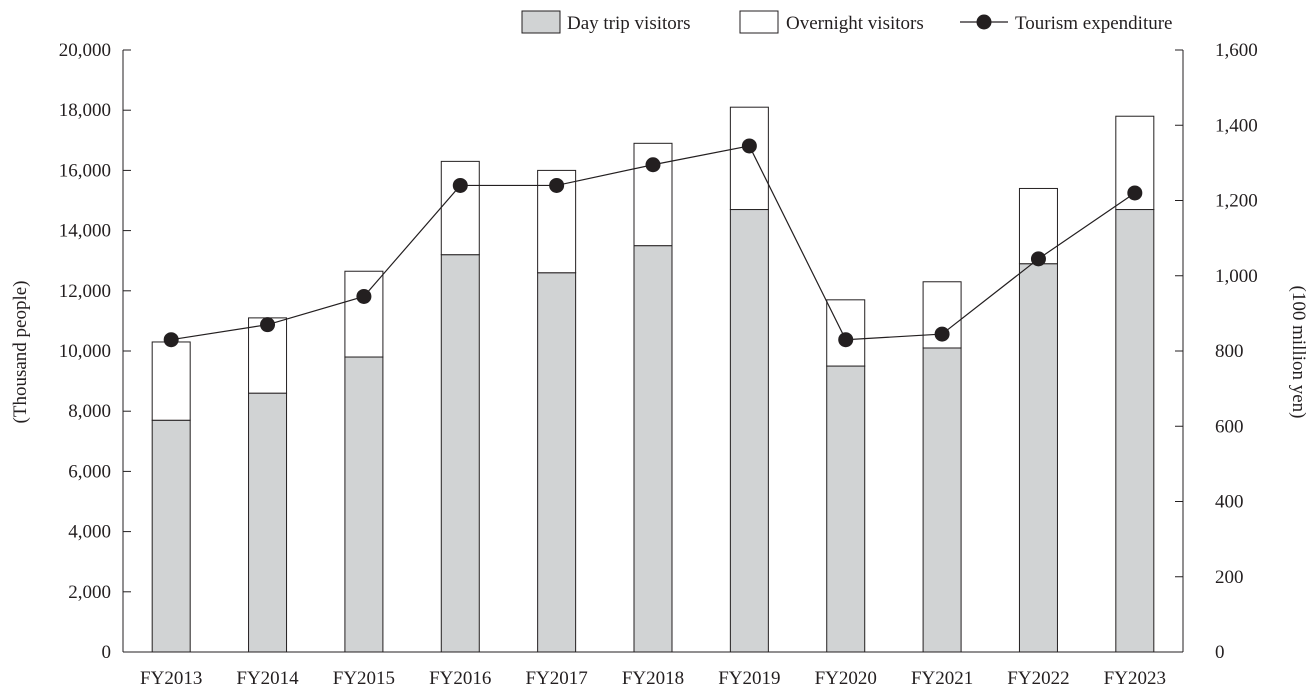 The height and width of the screenshot is (693, 1306). I want to click on y-left-tick-label: 2,000, so click(89, 592).